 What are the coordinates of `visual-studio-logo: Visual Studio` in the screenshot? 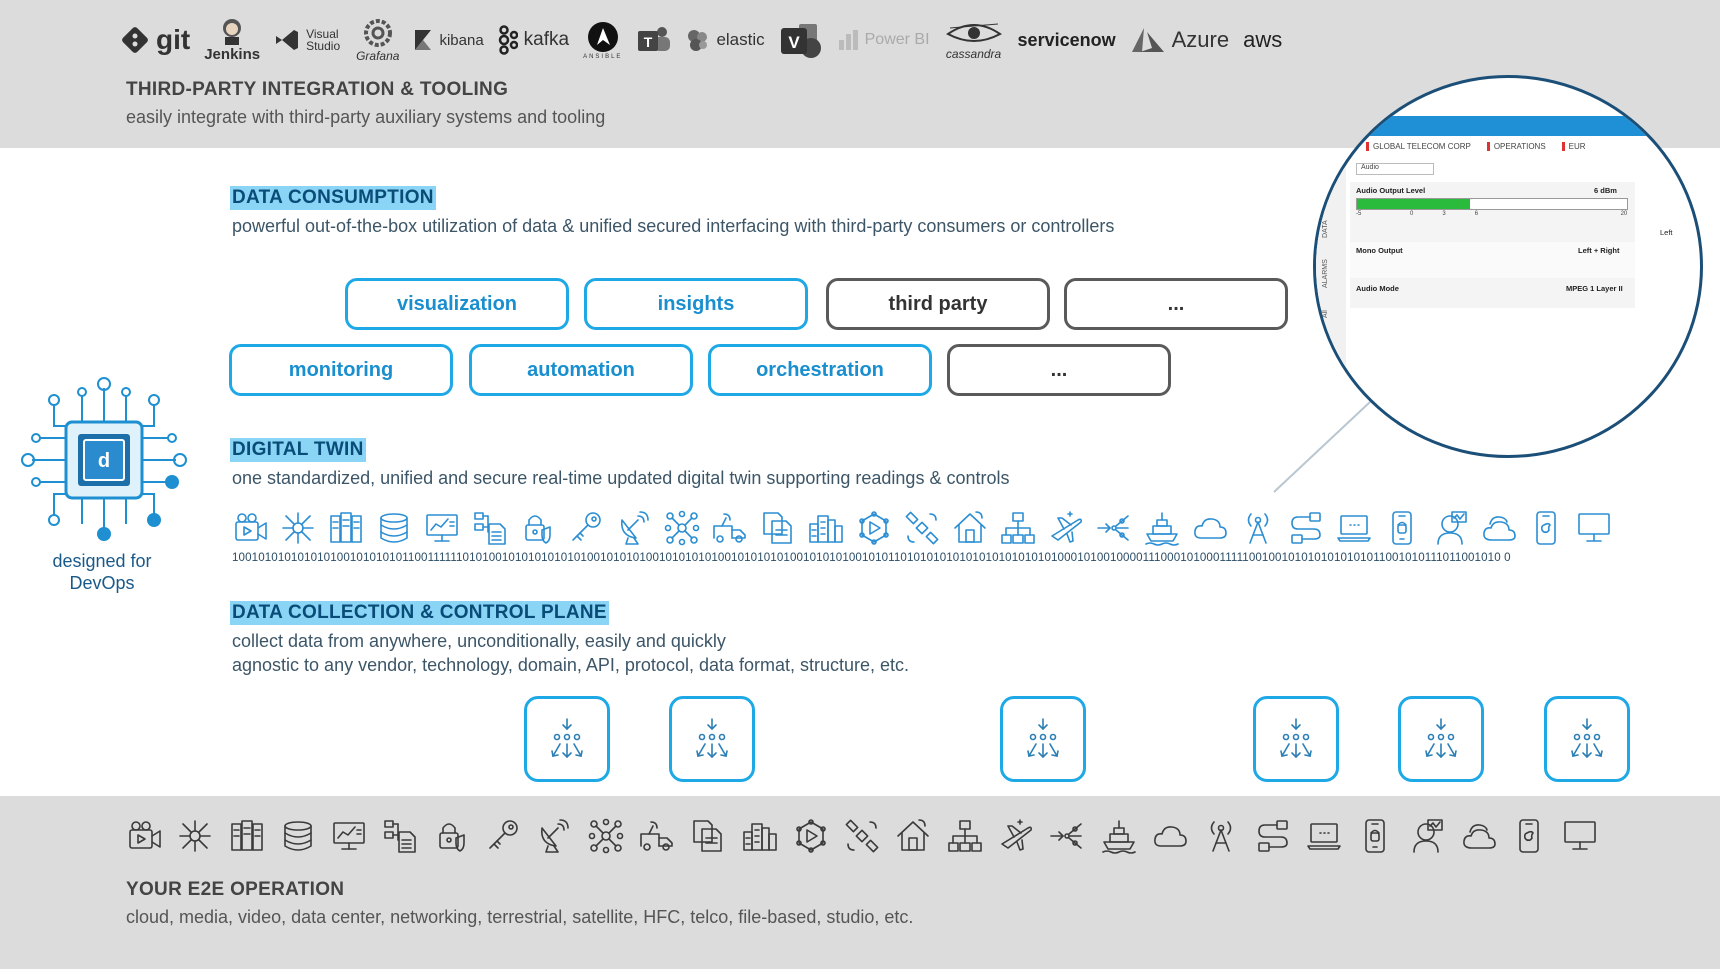 It's located at (308, 40).